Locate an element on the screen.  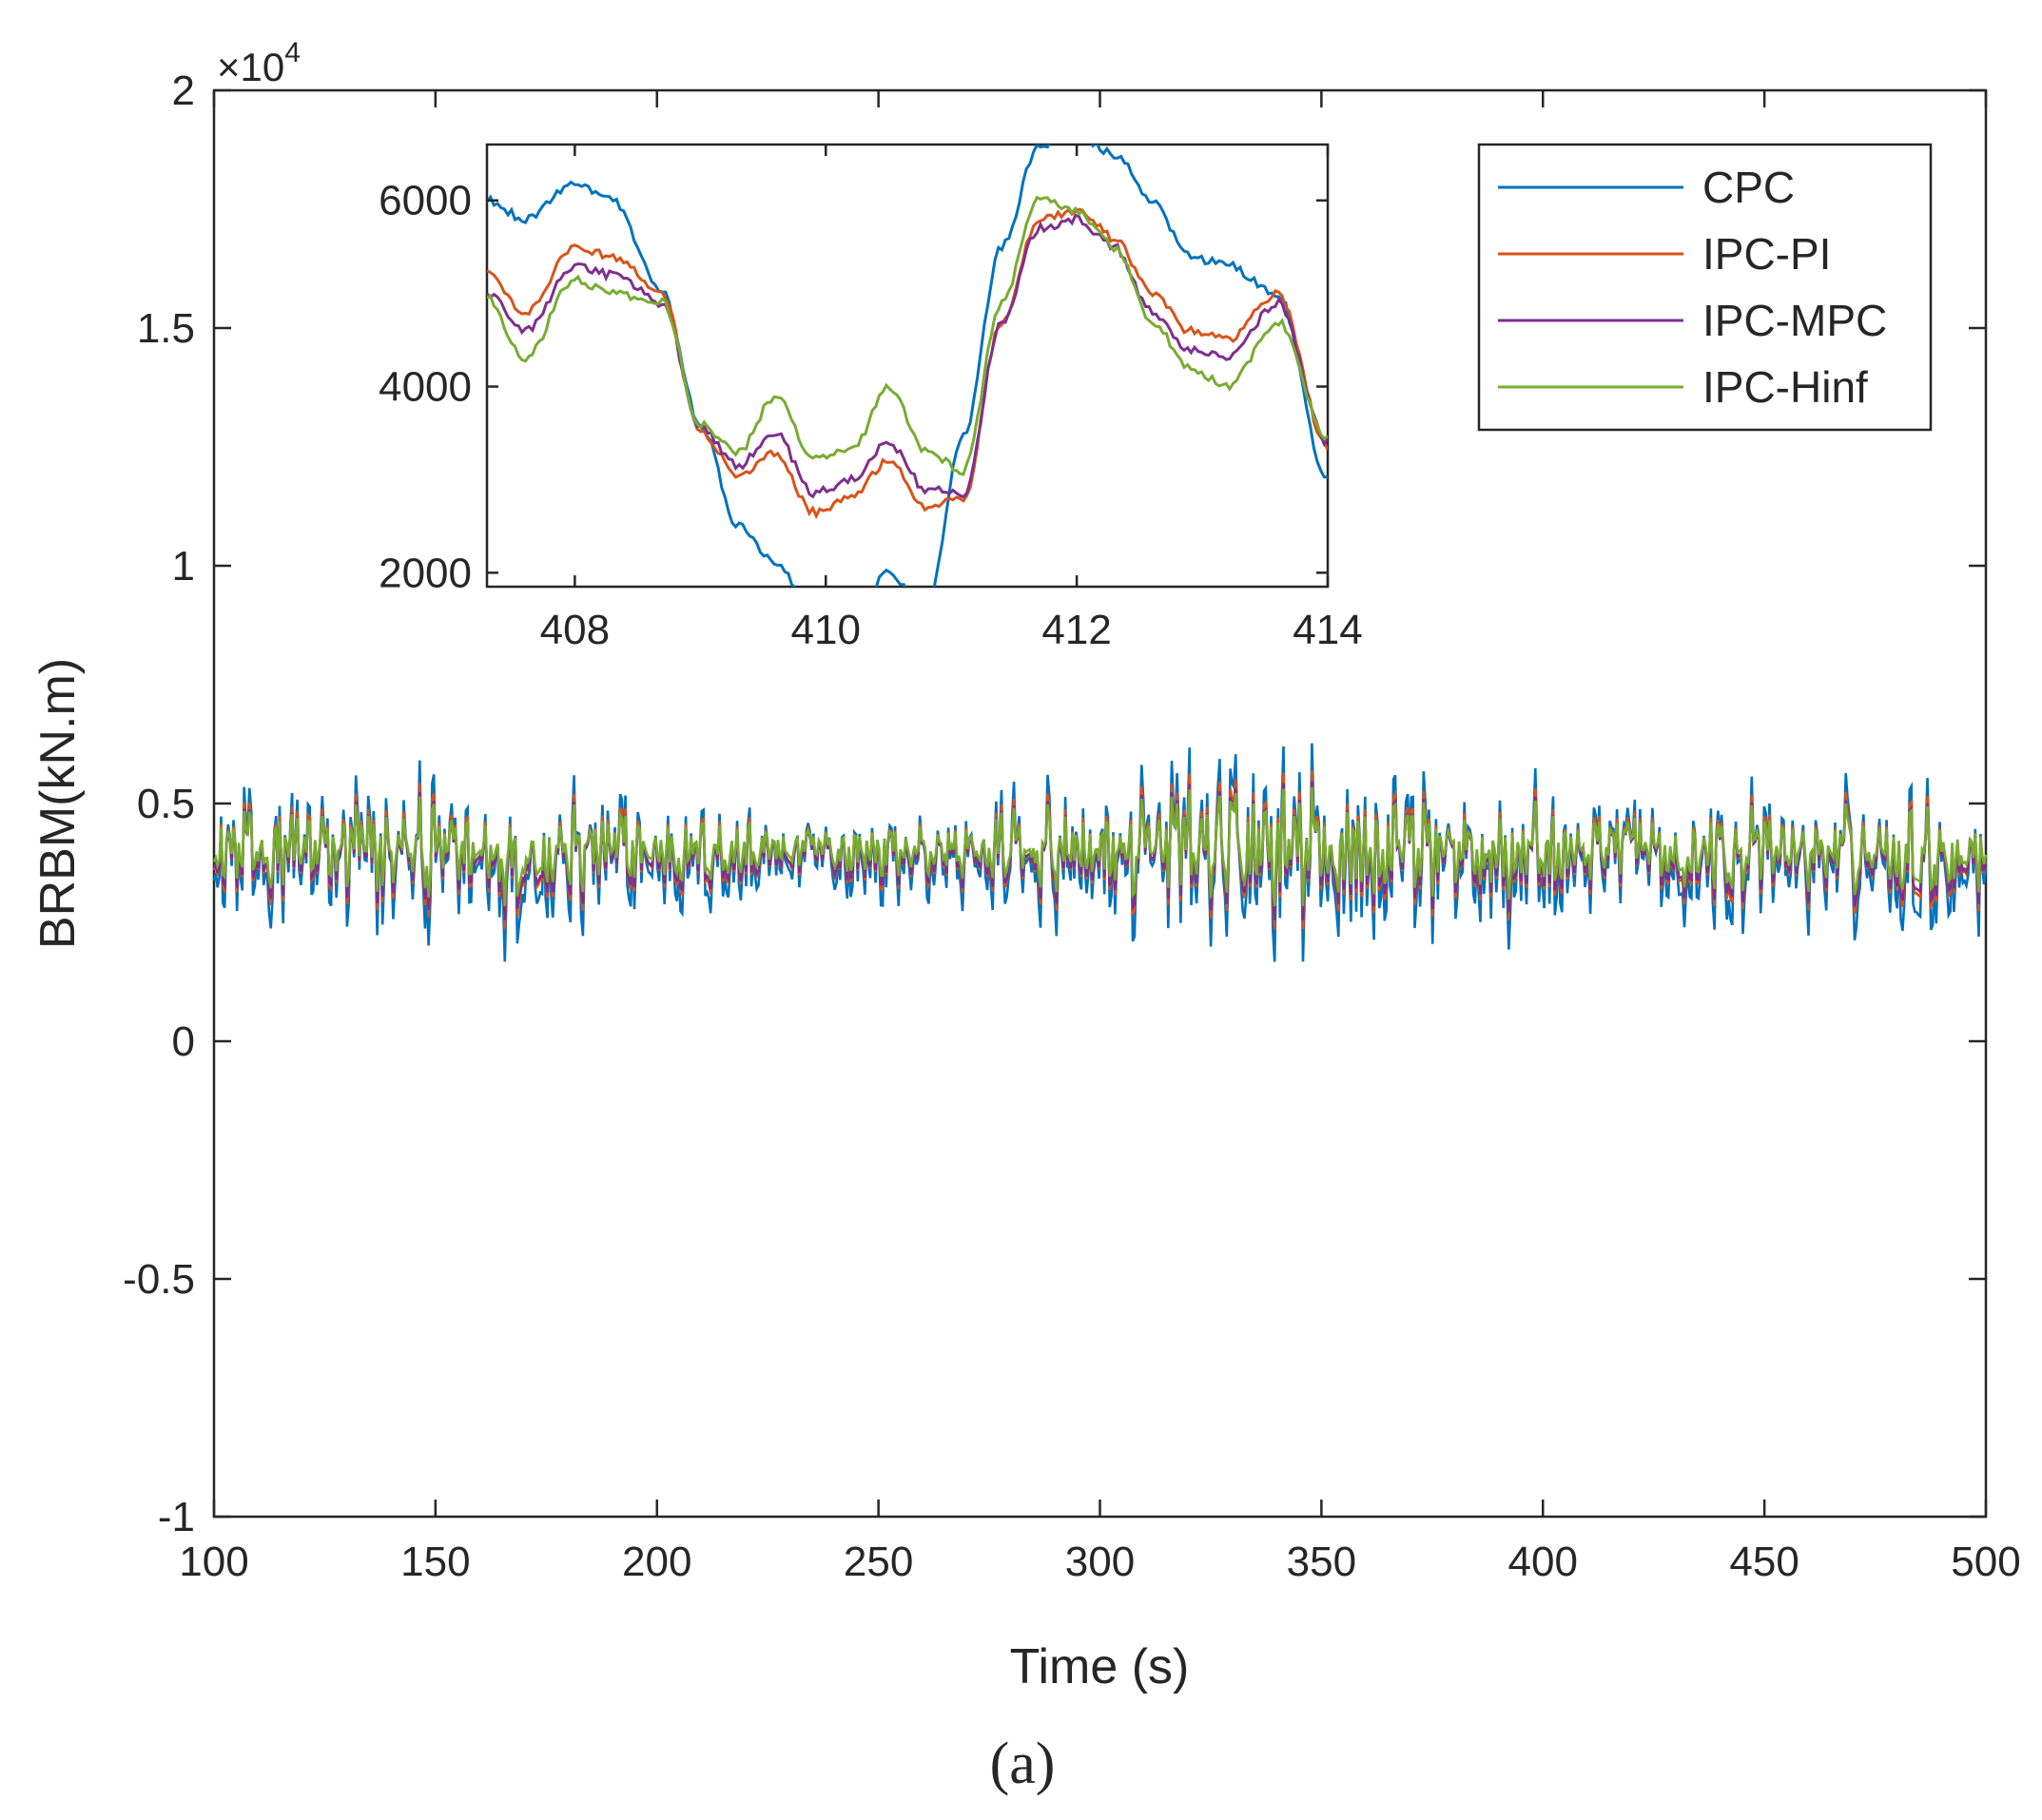
x-tick-label: 350 is located at coordinates (1321, 1562).